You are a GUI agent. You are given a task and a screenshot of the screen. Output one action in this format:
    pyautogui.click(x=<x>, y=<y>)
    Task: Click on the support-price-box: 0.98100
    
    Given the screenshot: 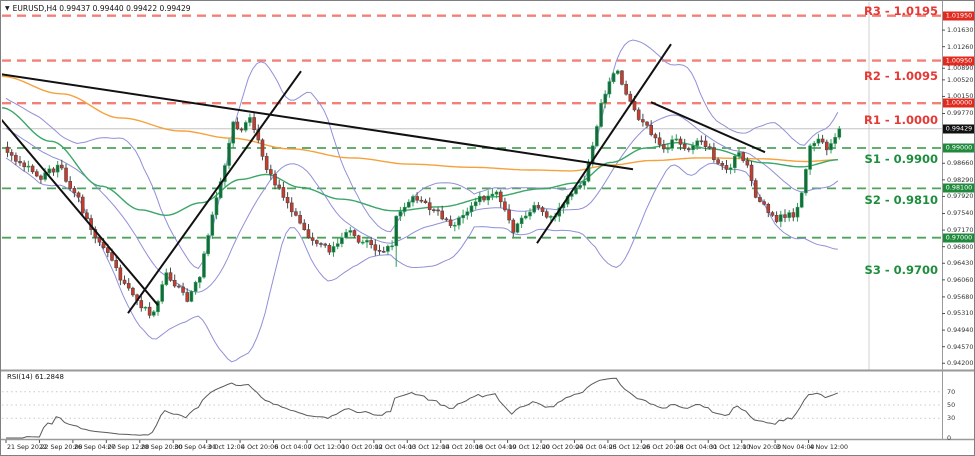 What is the action you would take?
    pyautogui.click(x=958, y=188)
    